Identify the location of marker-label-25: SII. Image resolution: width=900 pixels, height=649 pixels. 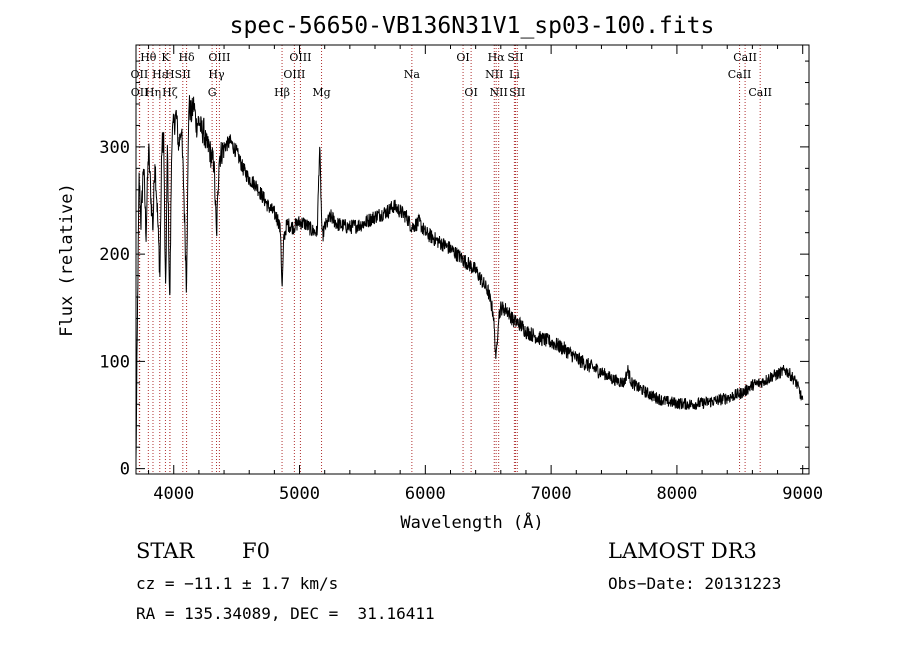
(517, 92).